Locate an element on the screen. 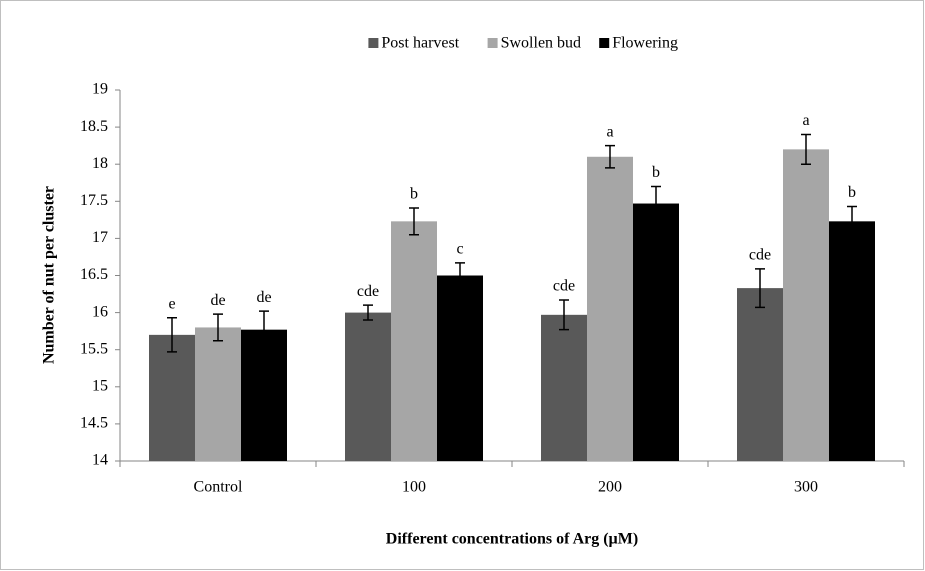 The width and height of the screenshot is (925, 571). x-tick-label: 100 is located at coordinates (414, 487).